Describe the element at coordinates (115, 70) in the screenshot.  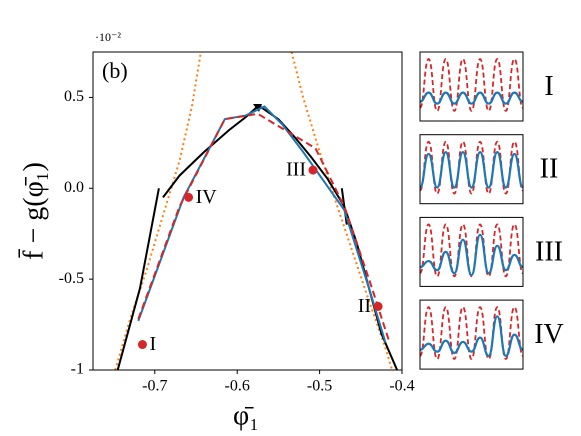
I see `panel-label: (b)` at that location.